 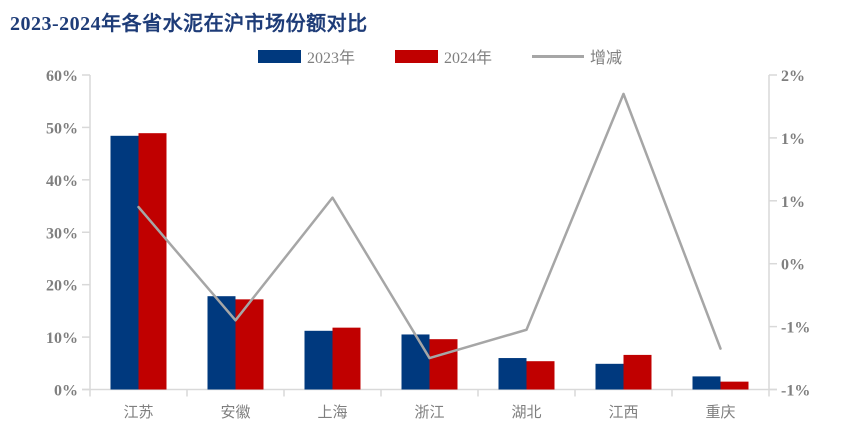 I want to click on bar-2023年-湖北, so click(x=512, y=374).